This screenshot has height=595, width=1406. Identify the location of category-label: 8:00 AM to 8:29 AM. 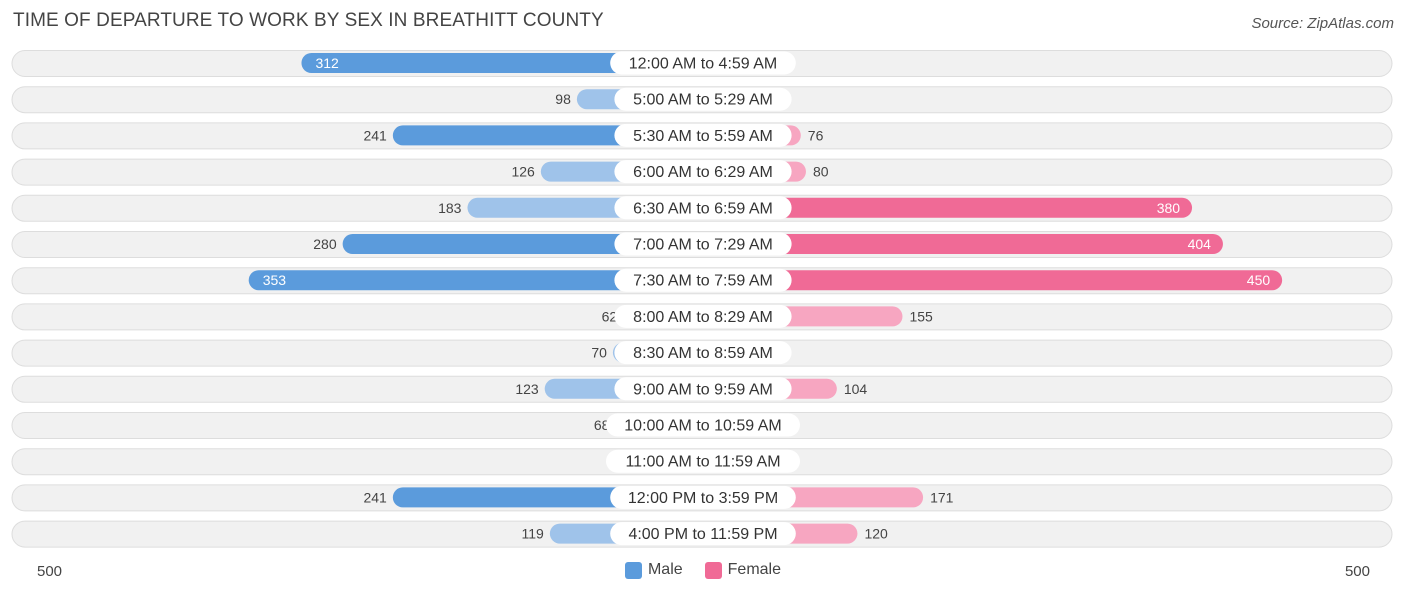
(703, 317).